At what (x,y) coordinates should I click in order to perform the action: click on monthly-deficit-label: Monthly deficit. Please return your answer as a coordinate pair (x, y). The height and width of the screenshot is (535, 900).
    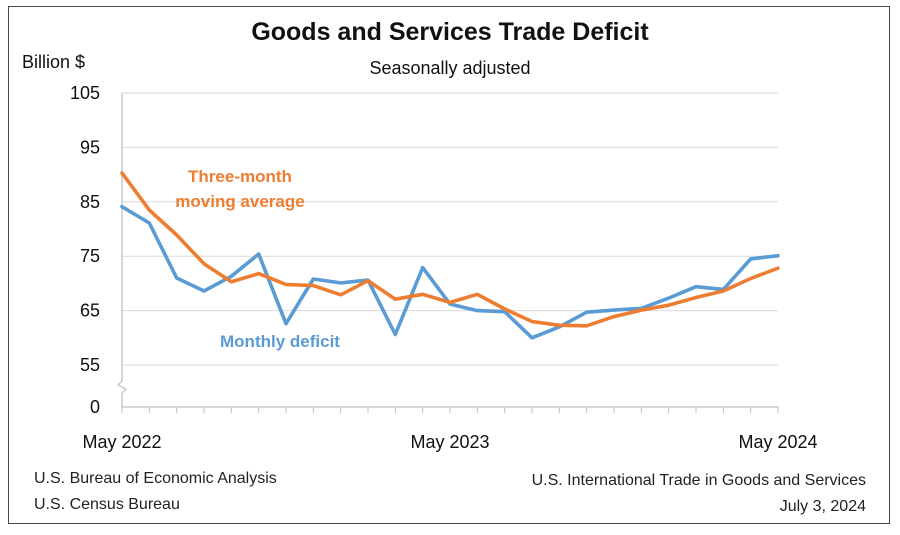
    Looking at the image, I should click on (280, 341).